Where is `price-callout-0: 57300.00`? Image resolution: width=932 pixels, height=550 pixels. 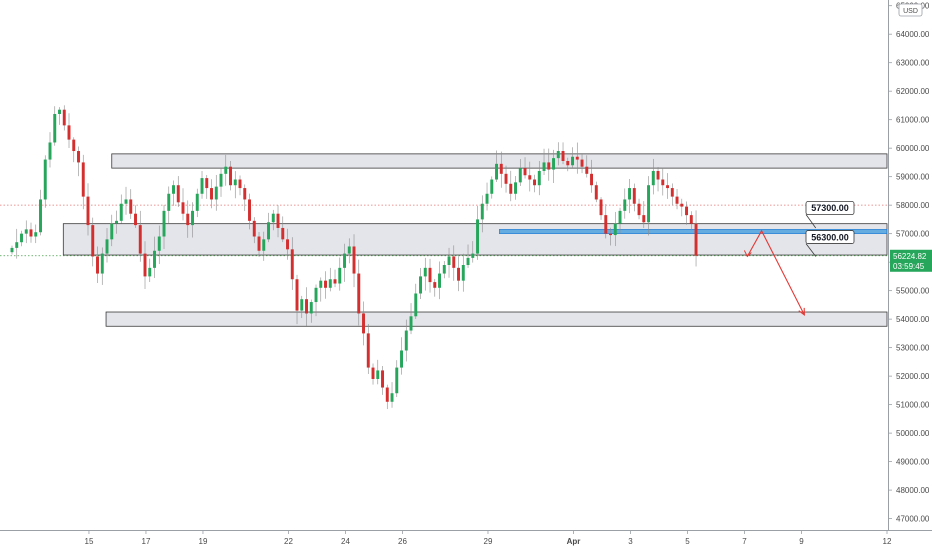 price-callout-0: 57300.00 is located at coordinates (830, 215).